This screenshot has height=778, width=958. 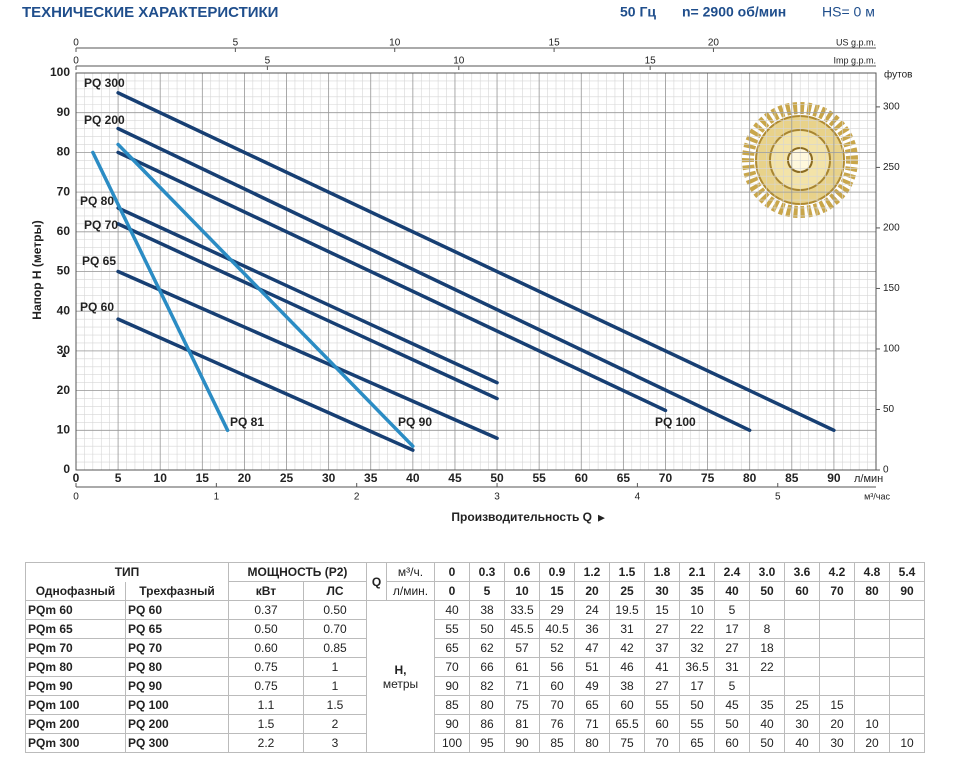 I want to click on q-m3h: 0, so click(x=452, y=572).